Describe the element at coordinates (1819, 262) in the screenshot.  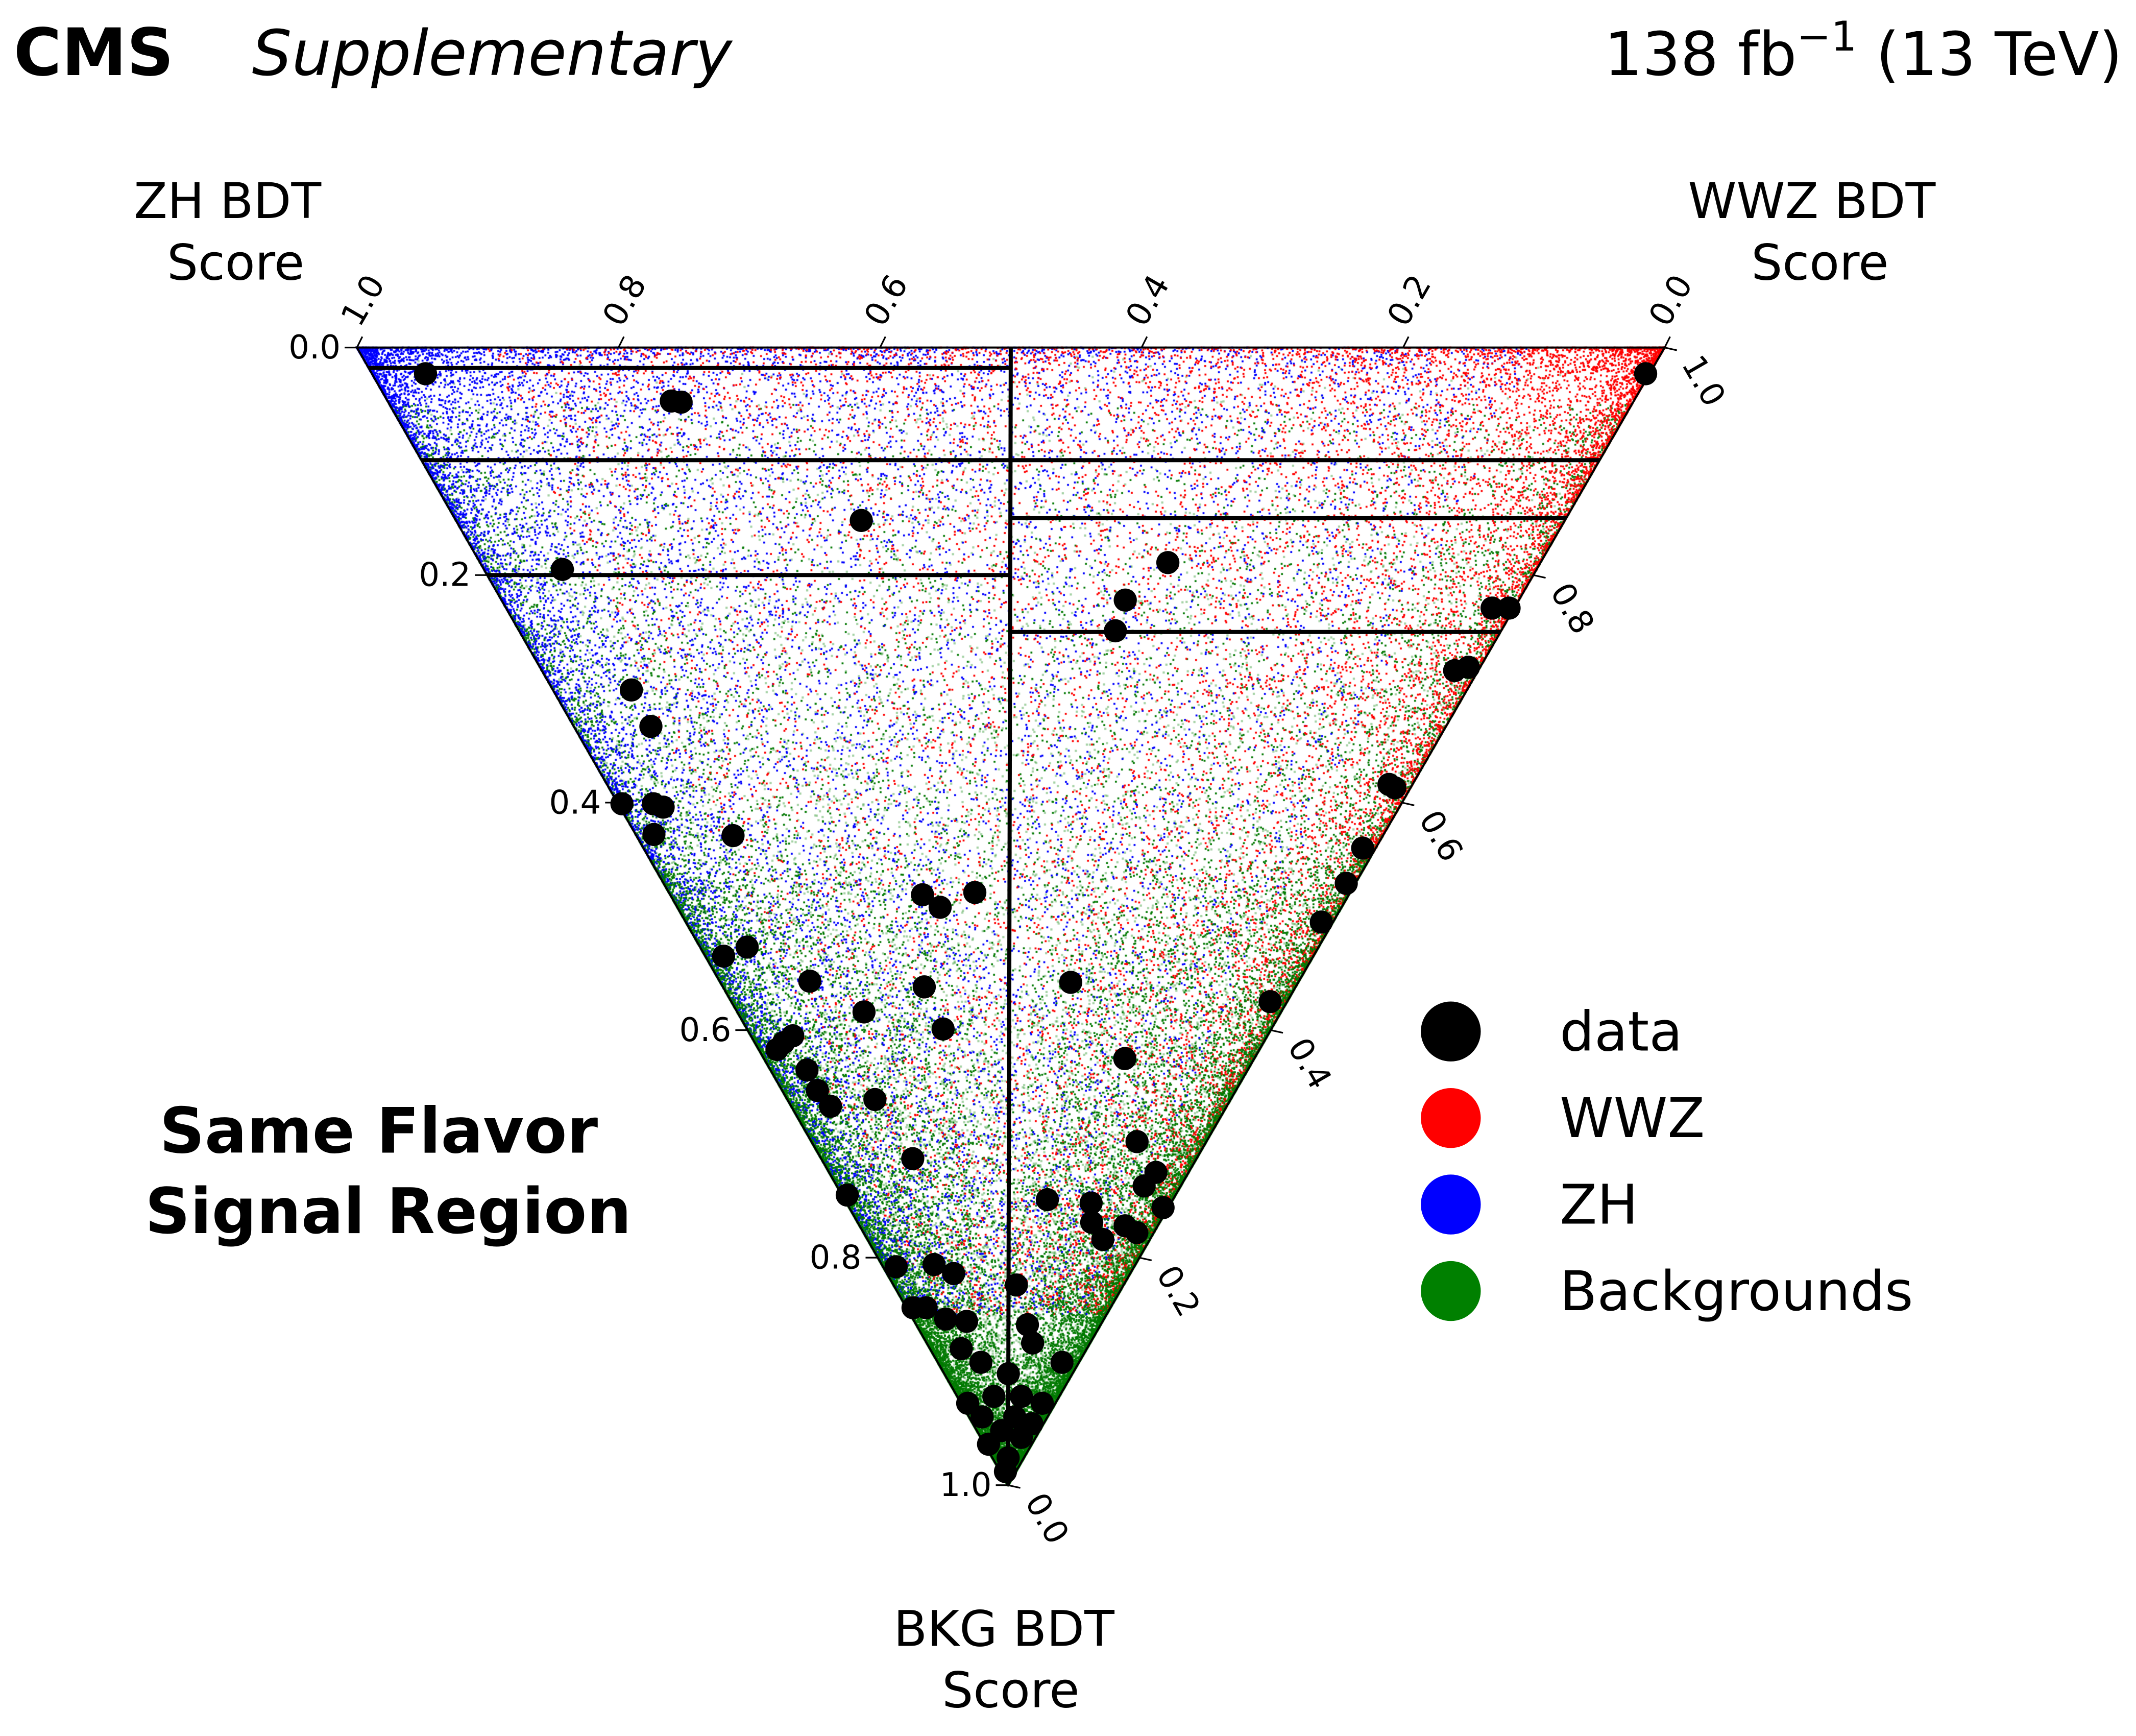
I see `right-axis-title-line2: Score` at that location.